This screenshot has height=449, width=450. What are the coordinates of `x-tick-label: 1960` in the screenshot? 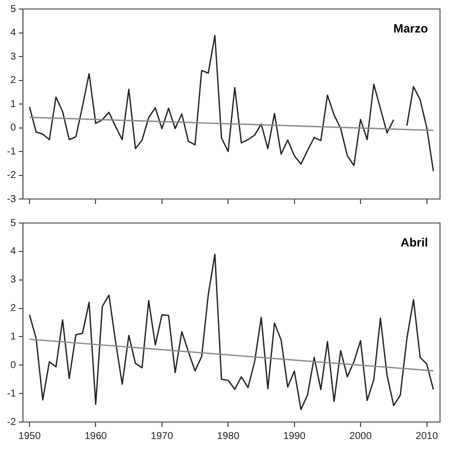 It's located at (96, 436).